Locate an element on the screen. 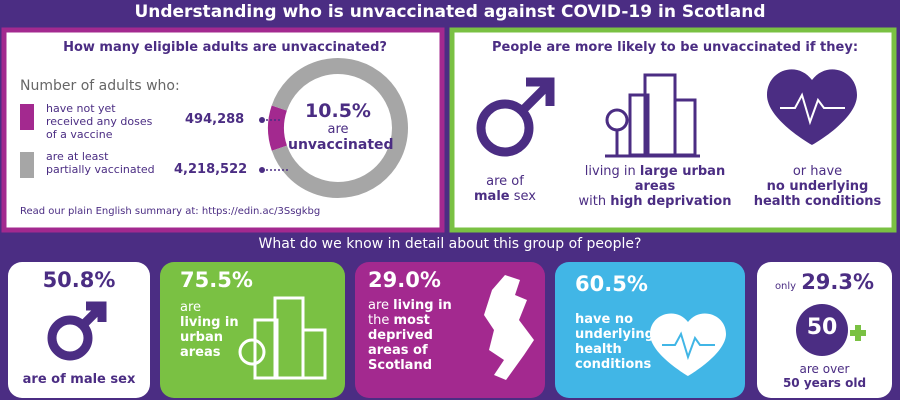 The image size is (900, 400). prefix: only is located at coordinates (785, 286).